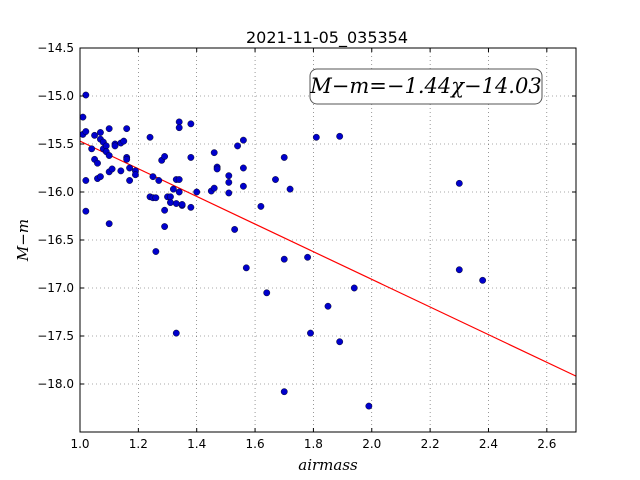 The width and height of the screenshot is (640, 480). What do you see at coordinates (23, 240) in the screenshot?
I see `y-axis-label: M−m` at bounding box center [23, 240].